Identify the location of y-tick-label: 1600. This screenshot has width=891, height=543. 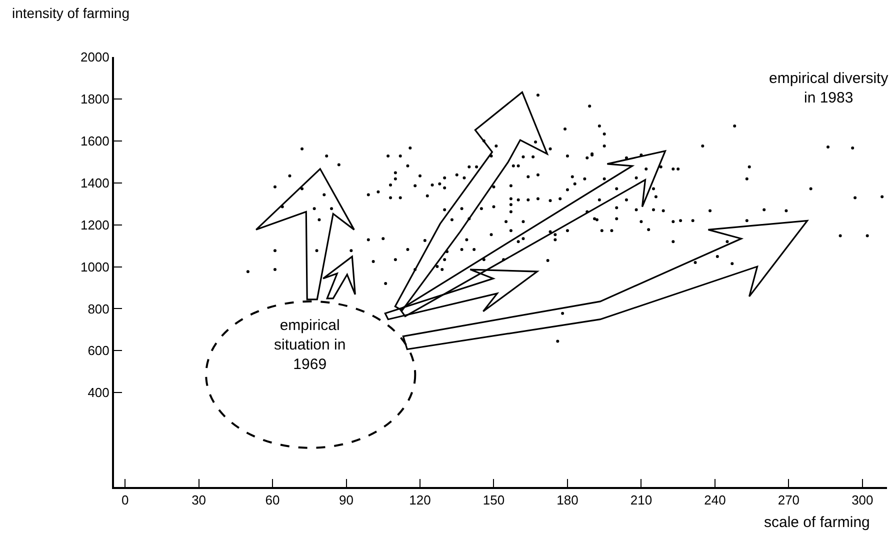
(95, 140).